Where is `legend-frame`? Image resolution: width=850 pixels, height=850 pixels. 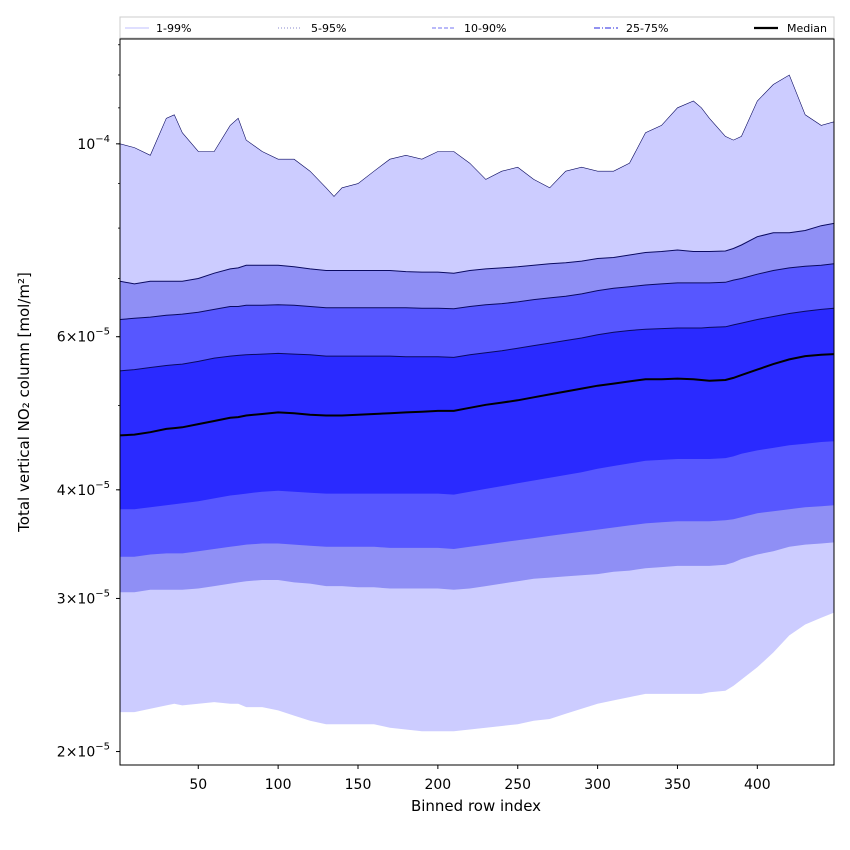
legend-frame is located at coordinates (477, 27).